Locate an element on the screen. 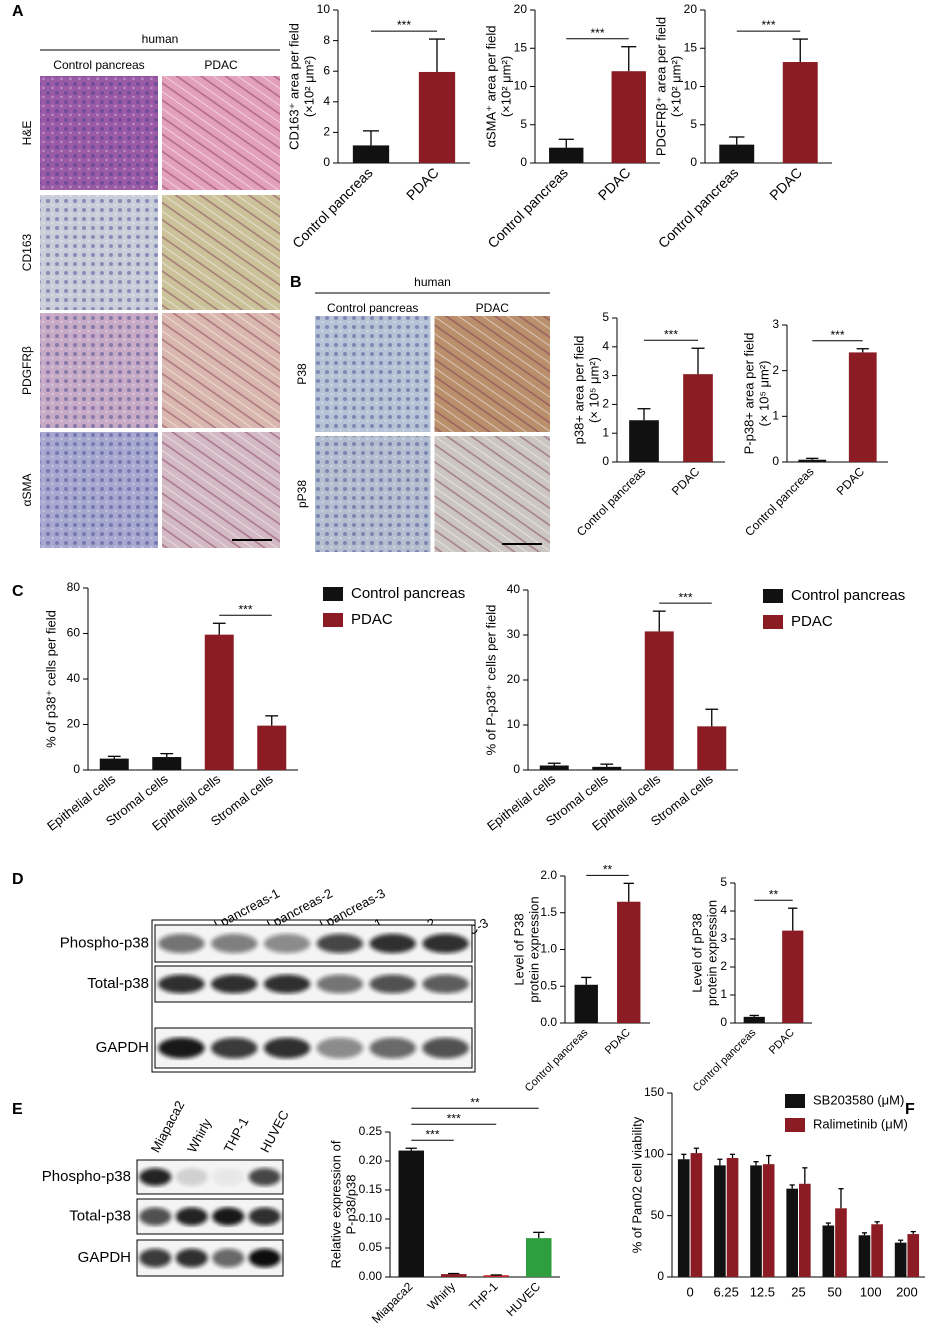 The height and width of the screenshot is (1339, 941). blot-row-label: Total-p38 is located at coordinates (118, 983).